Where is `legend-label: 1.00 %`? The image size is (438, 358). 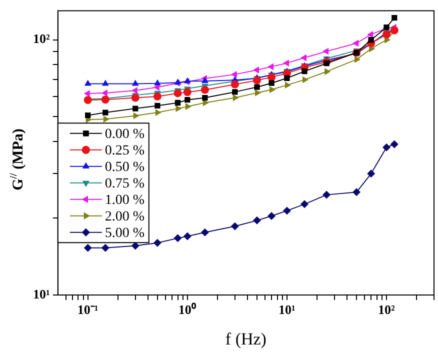 legend-label: 1.00 % is located at coordinates (124, 200).